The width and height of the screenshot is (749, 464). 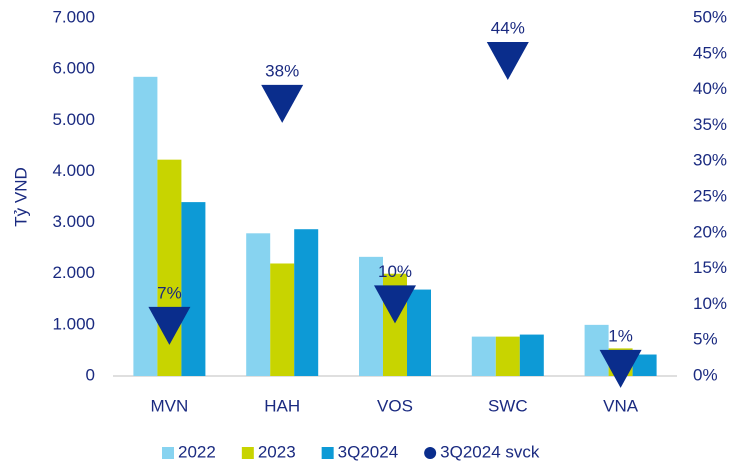 What do you see at coordinates (170, 405) in the screenshot?
I see `x-tick-label: MVN` at bounding box center [170, 405].